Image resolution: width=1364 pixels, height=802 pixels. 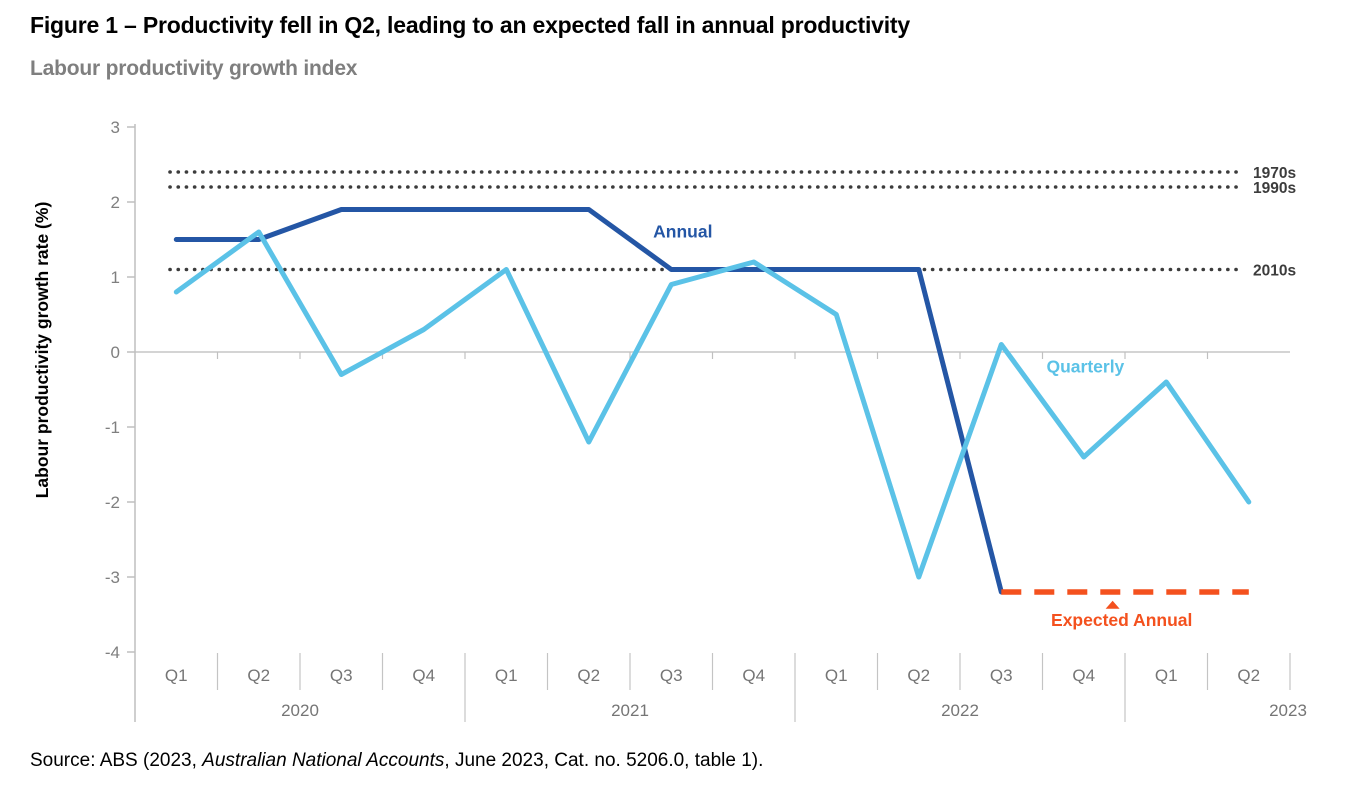 I want to click on x-year-label-2023: 2023, so click(x=1288, y=710).